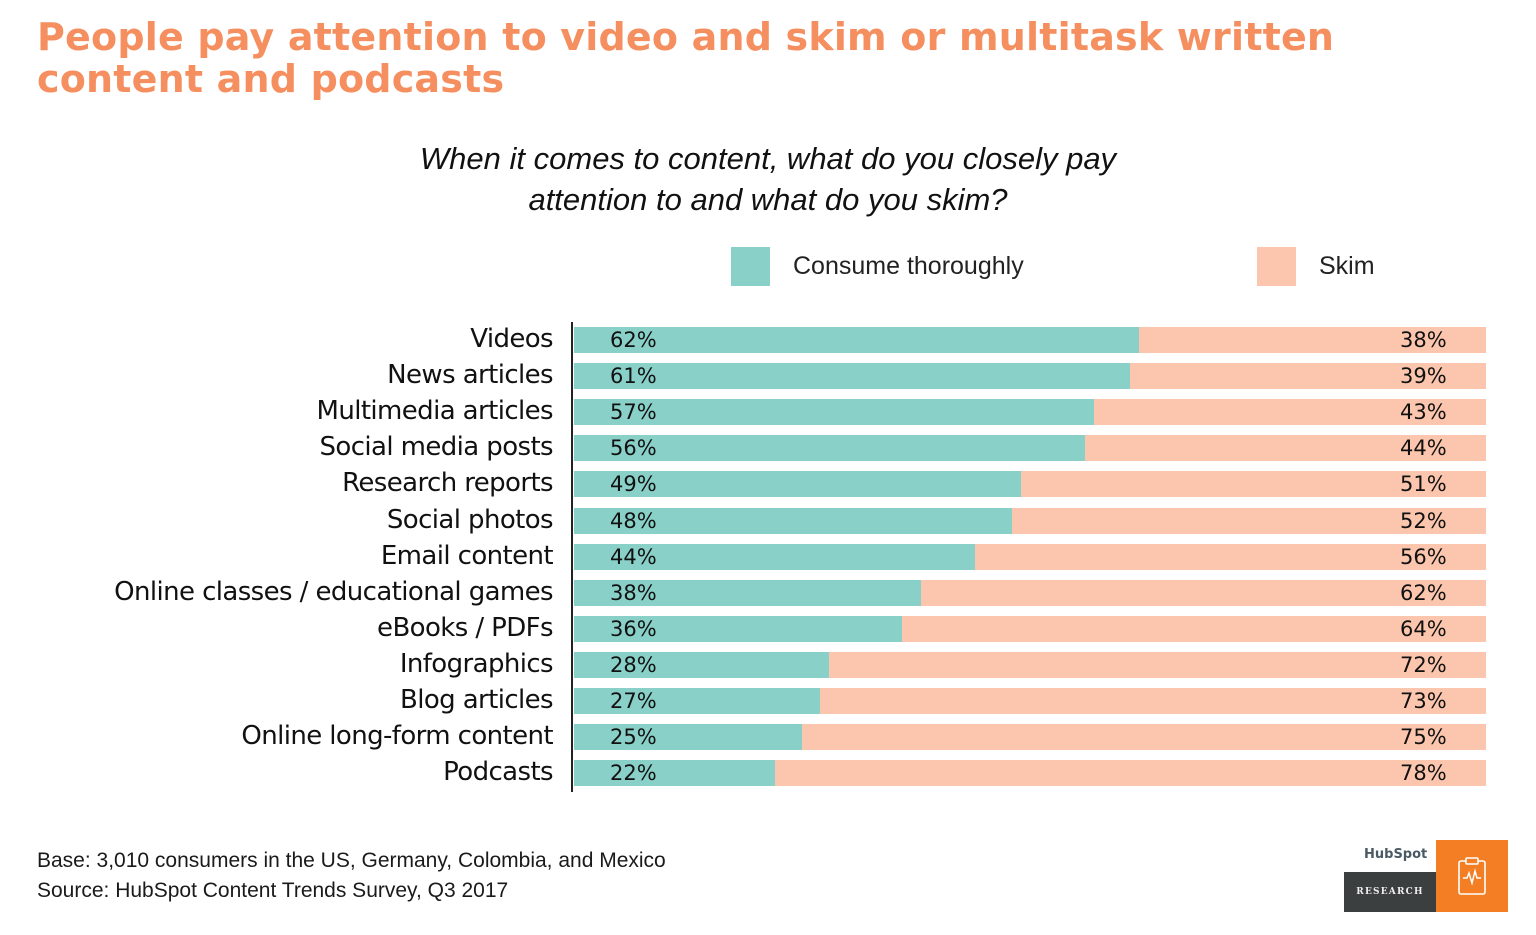 This screenshot has height=935, width=1536. I want to click on value-label-skim: 51%, so click(1423, 484).